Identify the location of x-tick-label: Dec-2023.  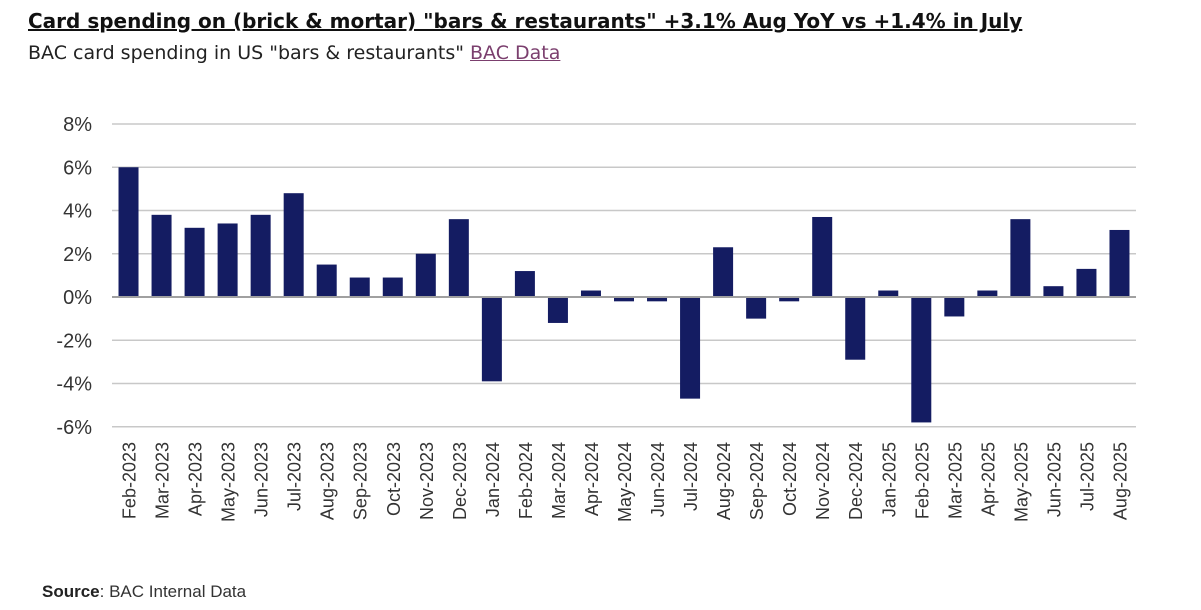
(460, 481).